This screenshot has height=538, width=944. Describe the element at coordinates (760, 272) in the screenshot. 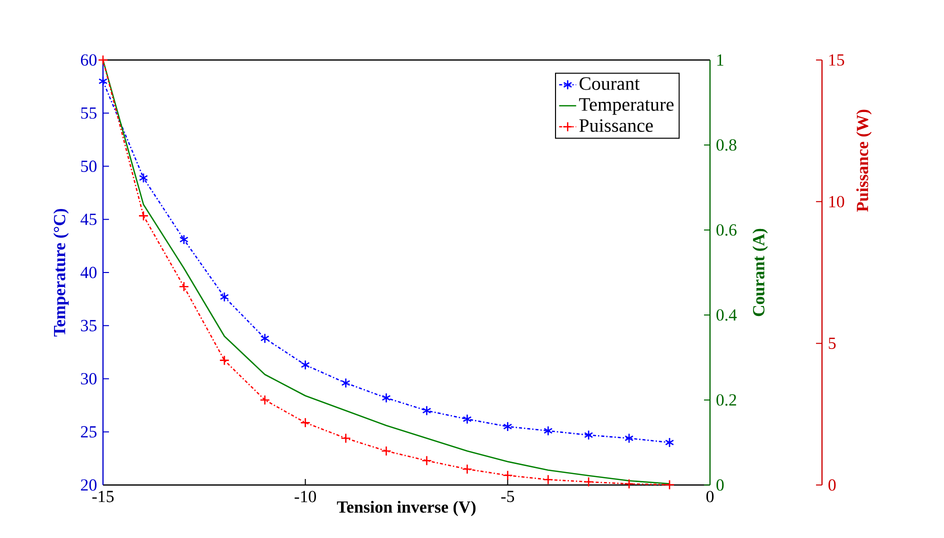

I see `y2-axis-title: Courant (A)` at that location.